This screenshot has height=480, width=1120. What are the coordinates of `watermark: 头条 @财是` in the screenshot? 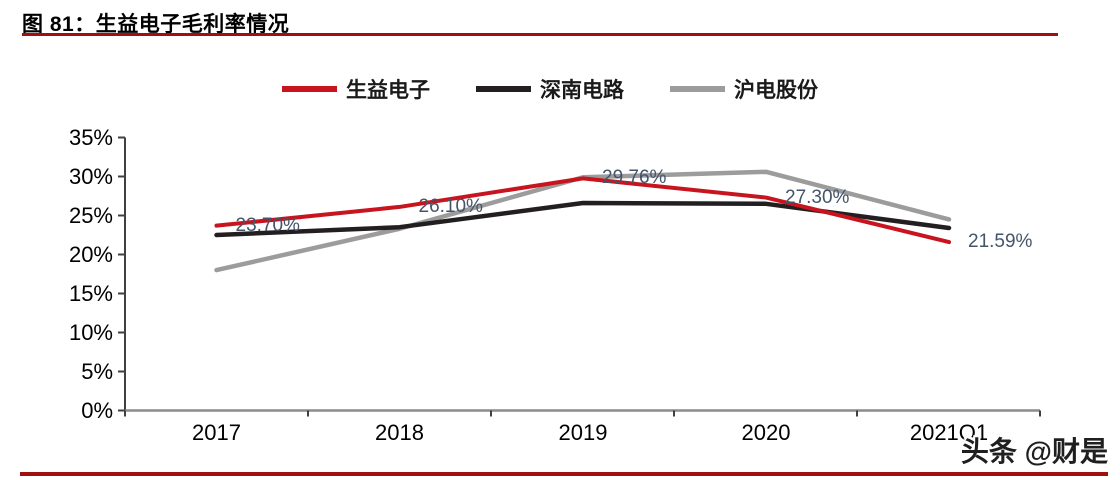 It's located at (1034, 451).